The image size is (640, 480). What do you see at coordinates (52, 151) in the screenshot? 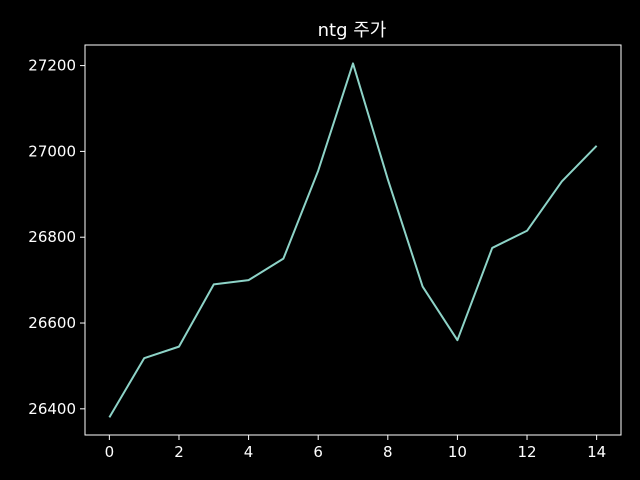
I see `y-tick-label: 27000` at bounding box center [52, 151].